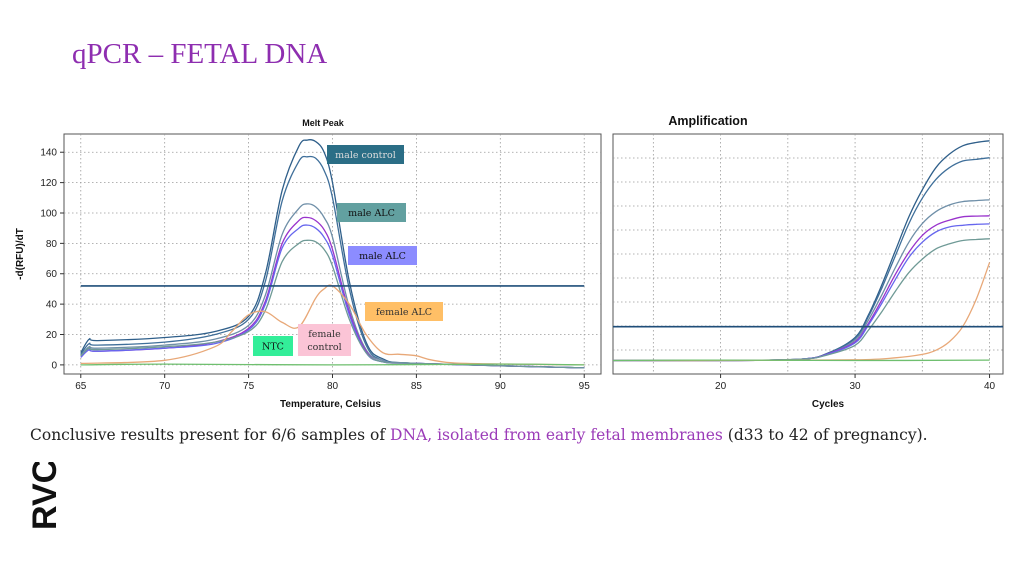 The image size is (1024, 576). What do you see at coordinates (825, 435) in the screenshot?
I see `caption-post: (d33 to 42 of pregnancy).` at bounding box center [825, 435].